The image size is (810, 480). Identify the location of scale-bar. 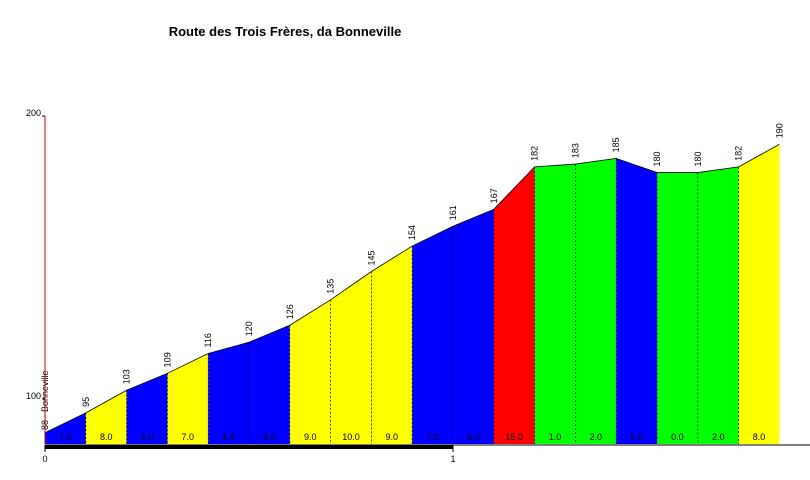
(249, 447).